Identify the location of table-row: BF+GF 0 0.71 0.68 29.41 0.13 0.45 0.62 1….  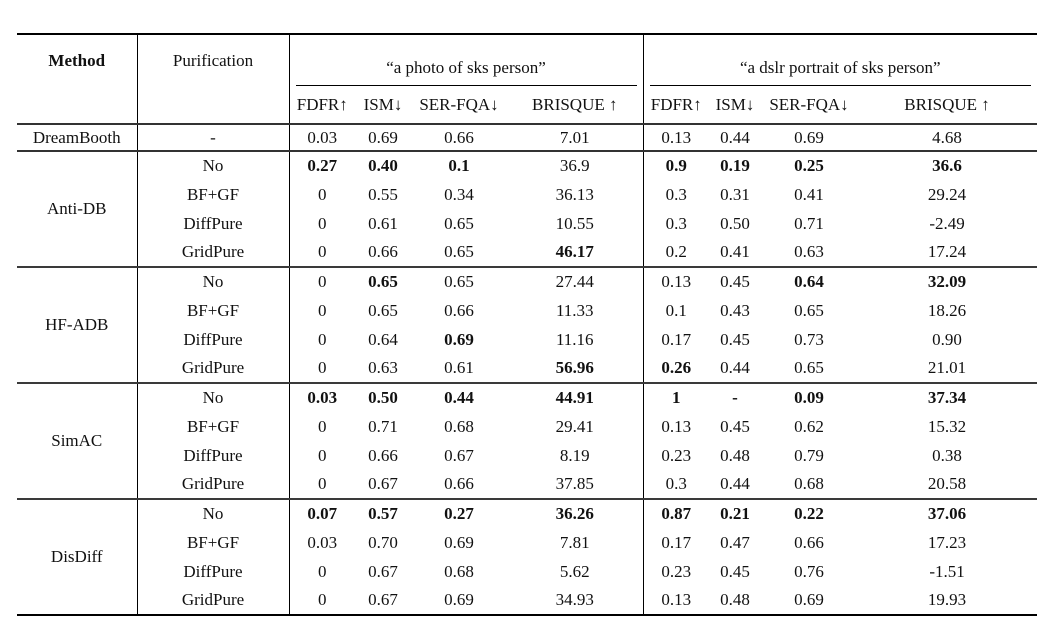
(527, 426).